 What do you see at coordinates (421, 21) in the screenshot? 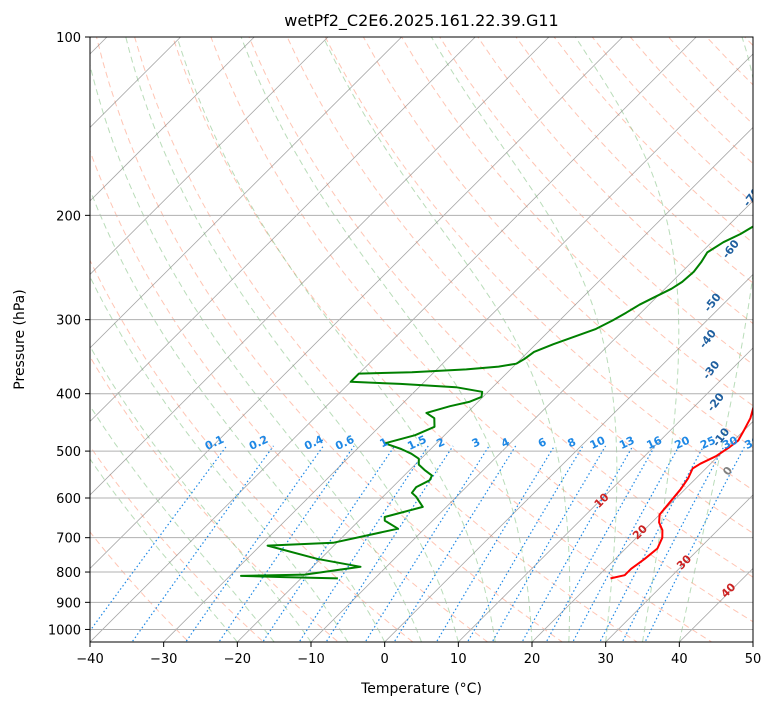
I see `chart-title: wetPf2_C2E6.2025.161.22.39.G11` at bounding box center [421, 21].